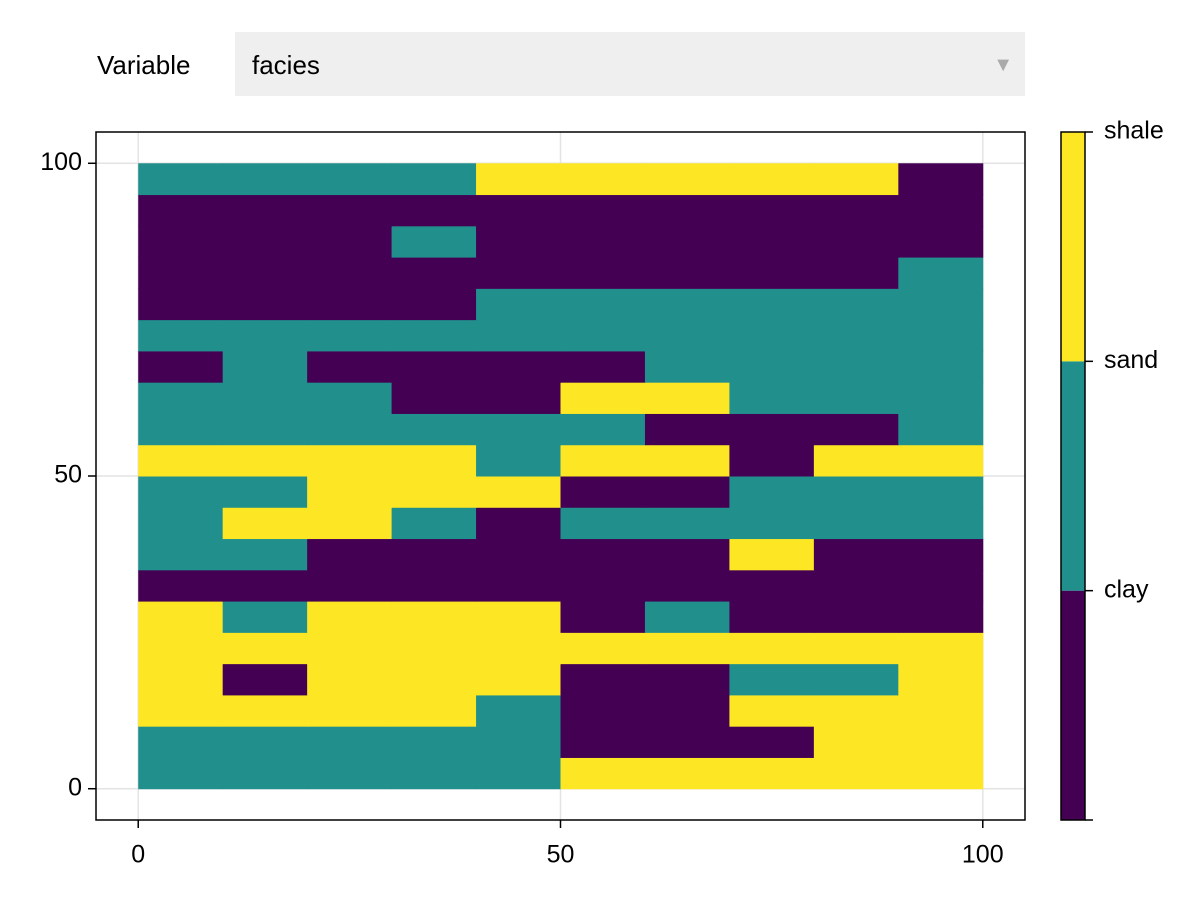  Describe the element at coordinates (1003, 65) in the screenshot. I see `select-arrow: ▼` at that location.